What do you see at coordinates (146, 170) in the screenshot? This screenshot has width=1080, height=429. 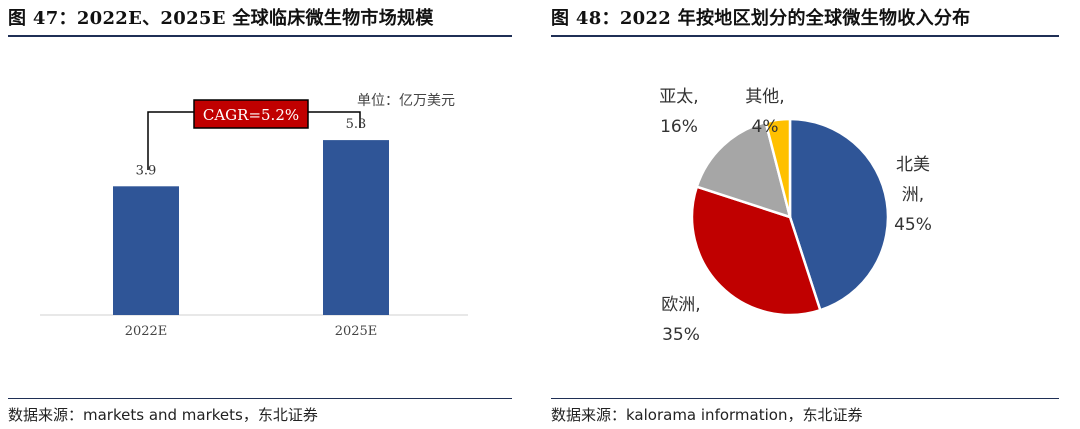 I see `bar-value-label: 3.9` at bounding box center [146, 170].